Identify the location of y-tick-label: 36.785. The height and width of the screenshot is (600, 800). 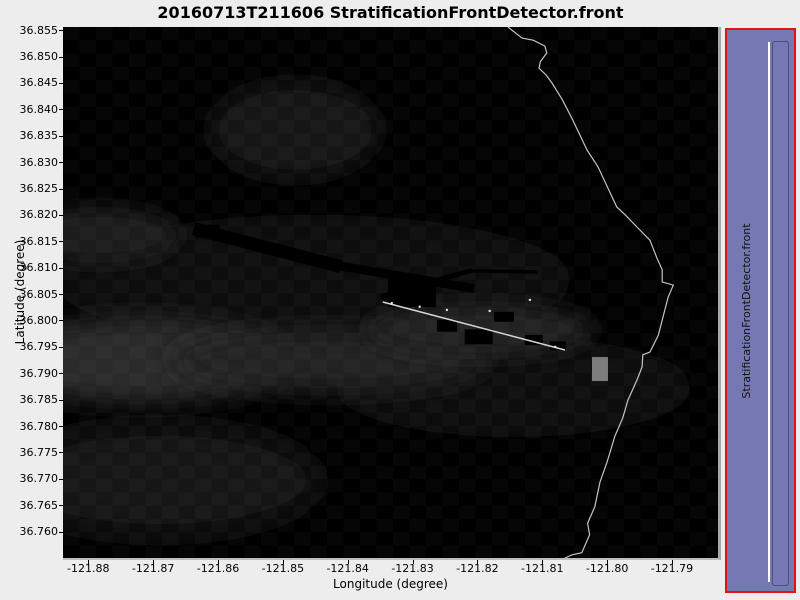
(39, 400).